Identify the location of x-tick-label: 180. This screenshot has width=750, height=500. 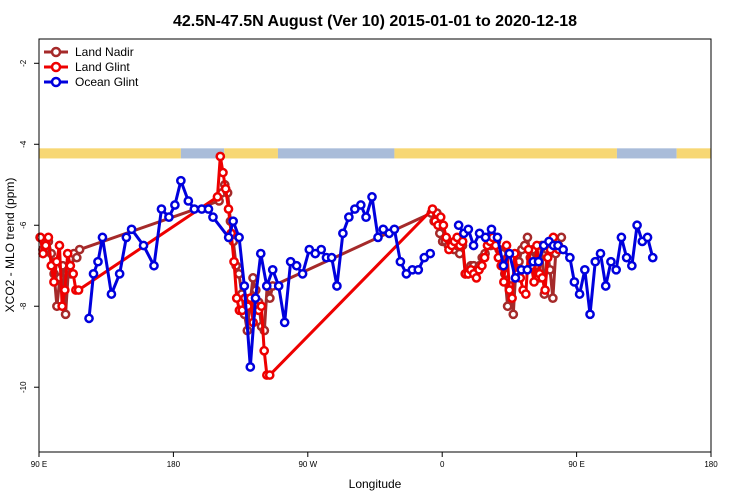
(174, 464).